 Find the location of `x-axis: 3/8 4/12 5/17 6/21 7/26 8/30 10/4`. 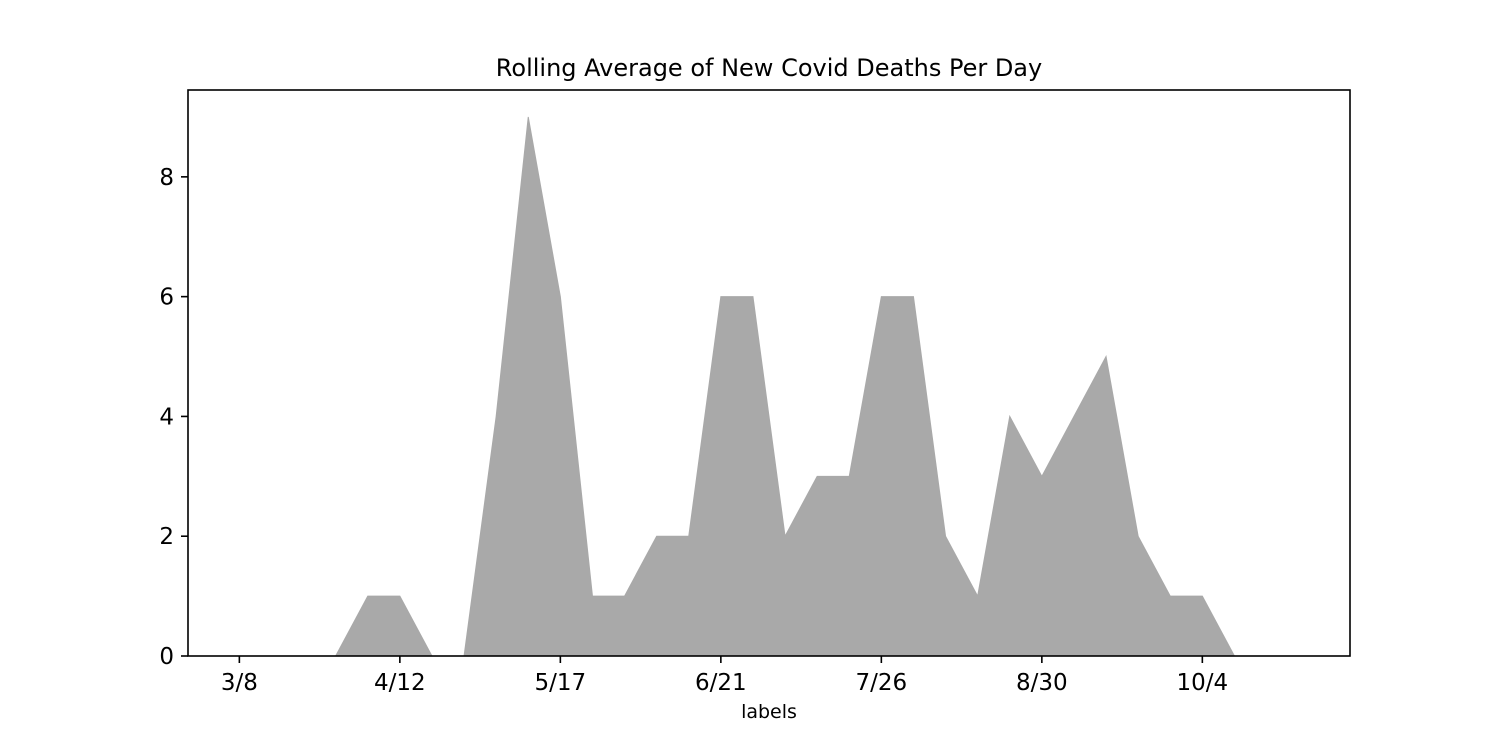

x-axis: 3/8 4/12 5/17 6/21 7/26 8/30 10/4 is located at coordinates (724, 676).